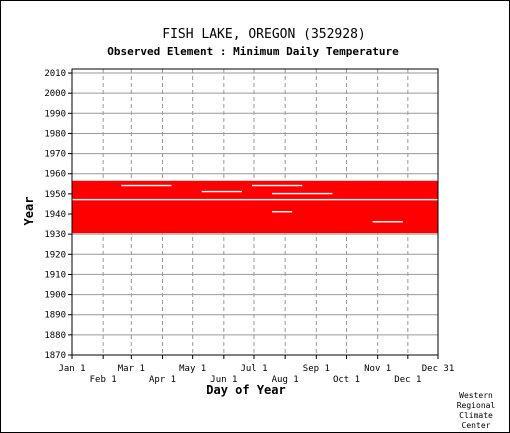 The image size is (510, 433). Describe the element at coordinates (346, 380) in the screenshot. I see `x-tick-label-lower: Oct 1` at that location.